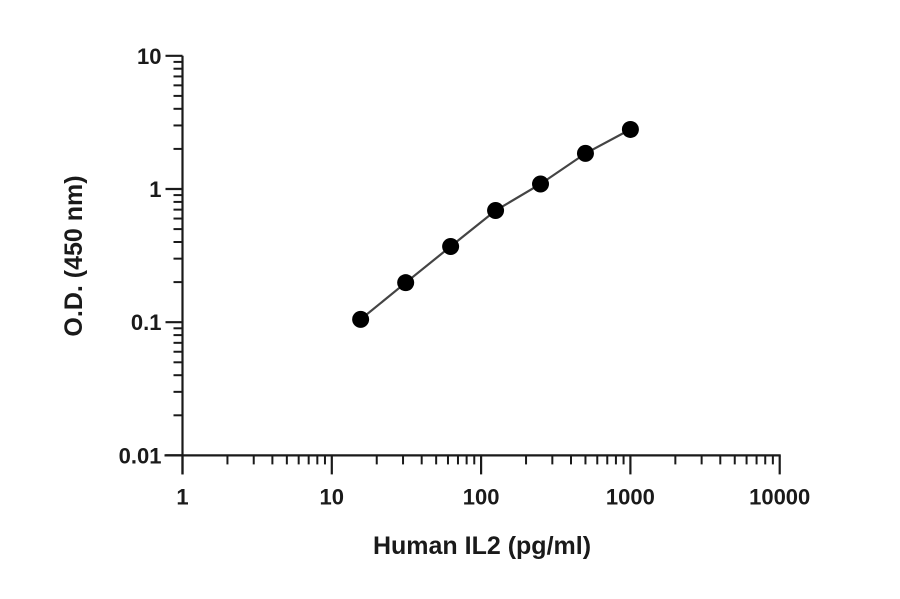 The width and height of the screenshot is (900, 599). What do you see at coordinates (332, 496) in the screenshot?
I see `x-tick-label: 10` at bounding box center [332, 496].